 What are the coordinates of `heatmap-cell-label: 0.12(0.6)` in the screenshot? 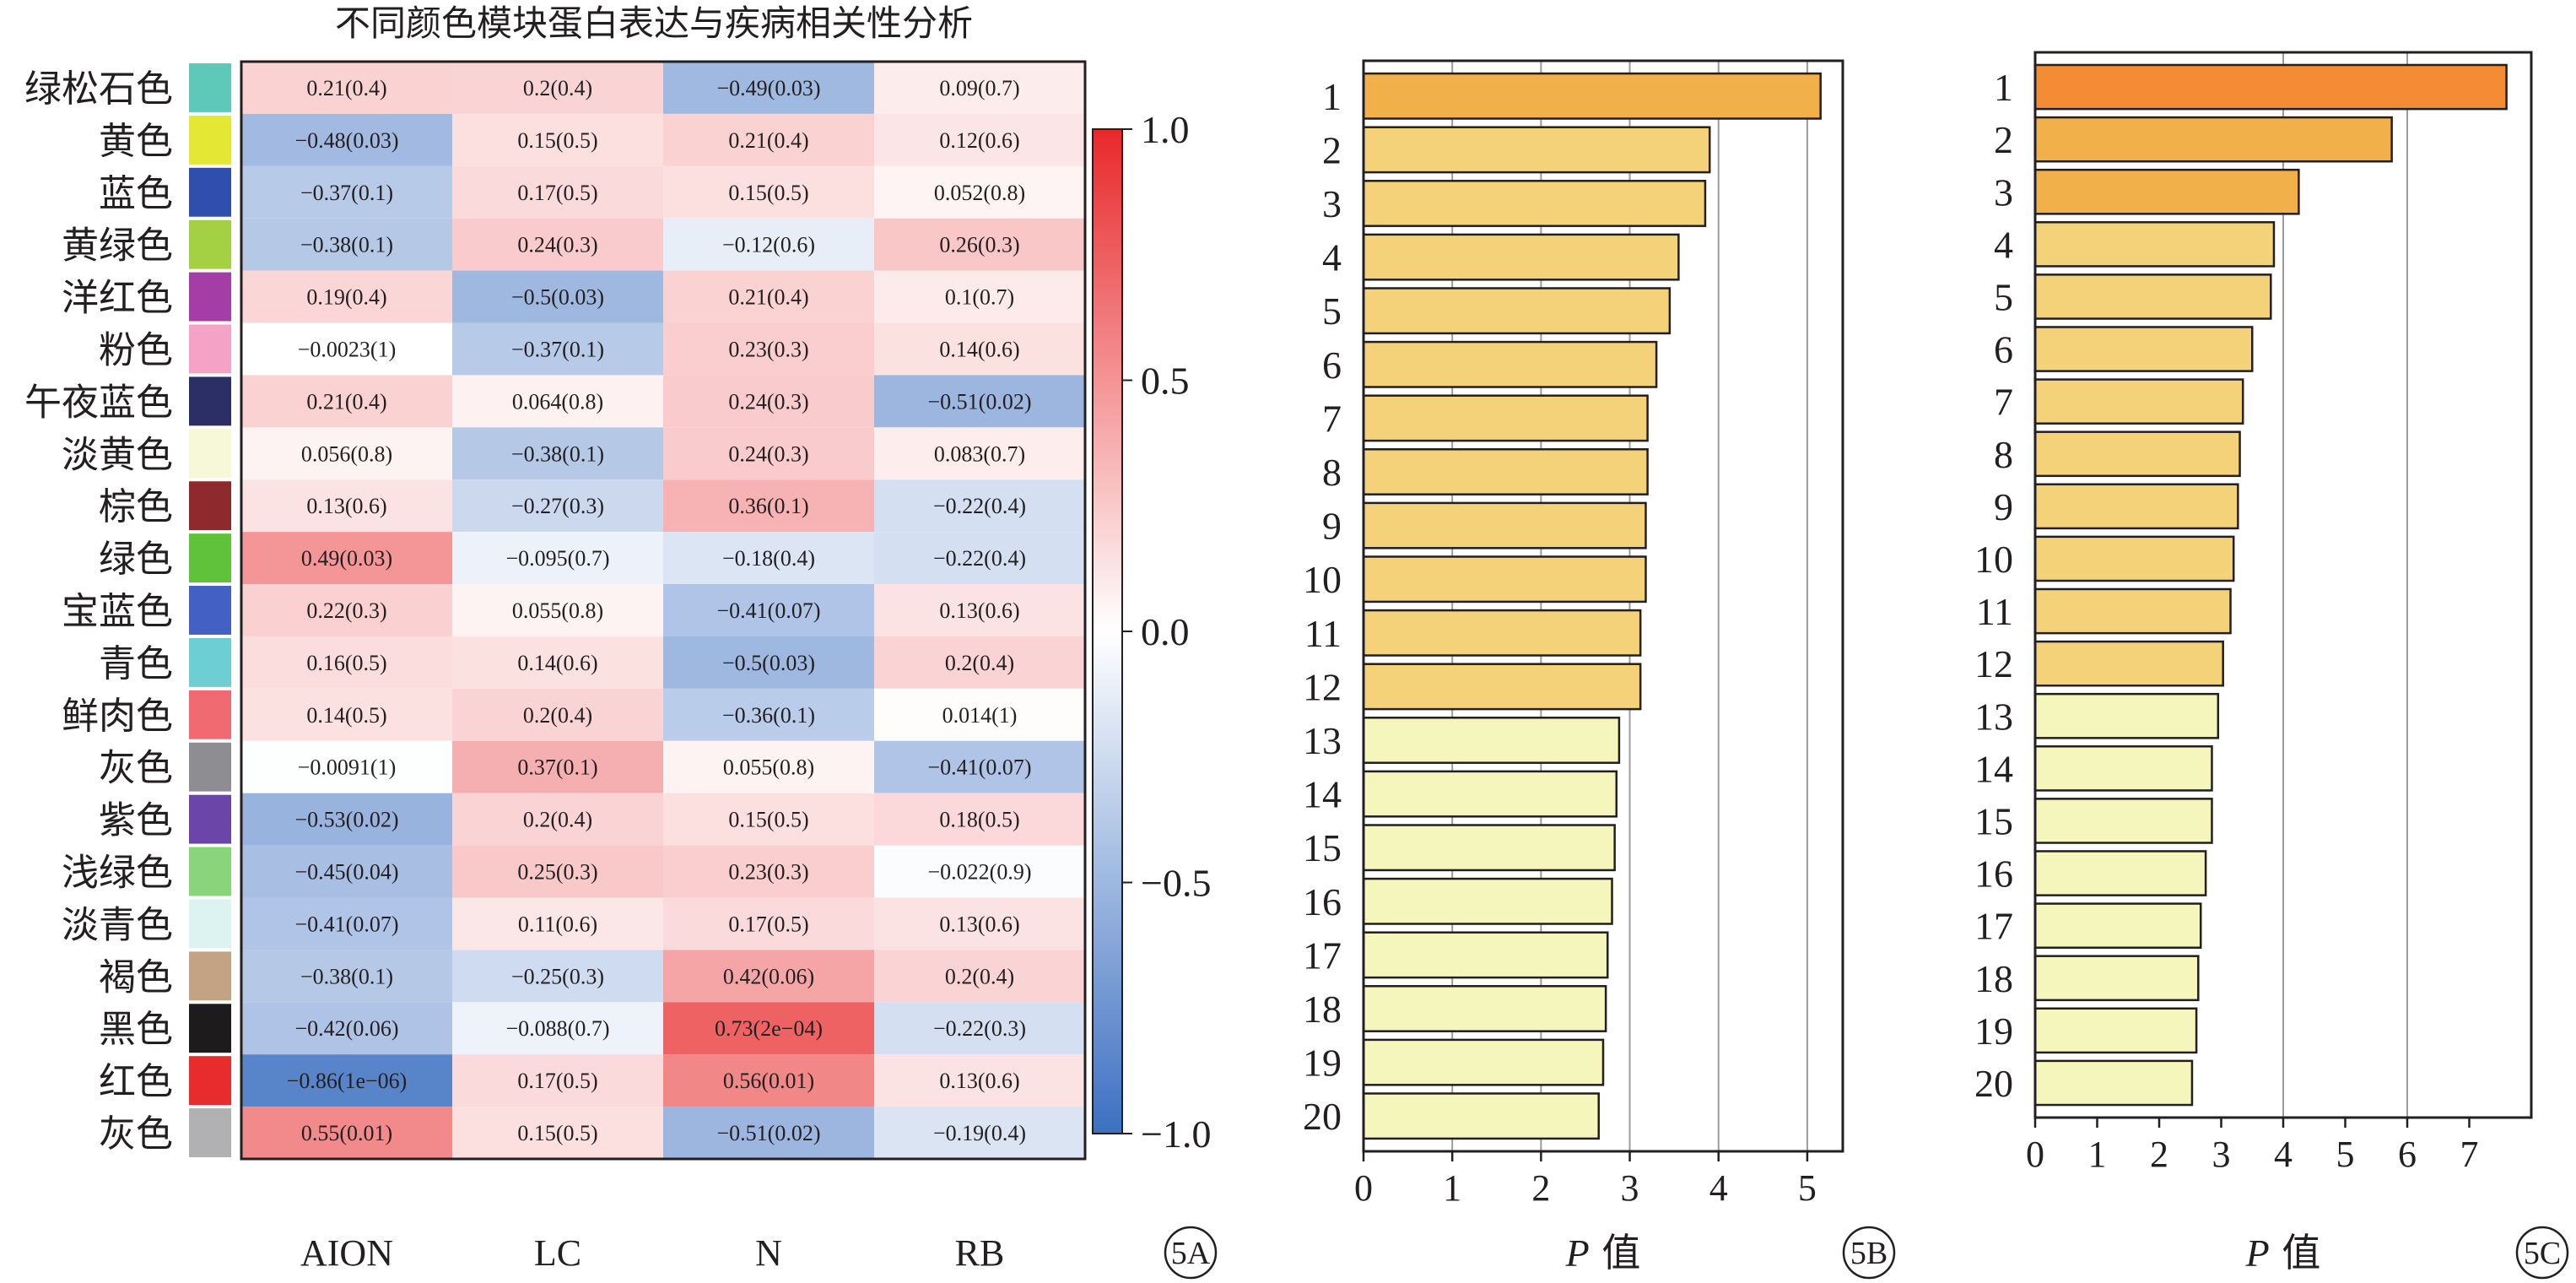 It's located at (979, 140).